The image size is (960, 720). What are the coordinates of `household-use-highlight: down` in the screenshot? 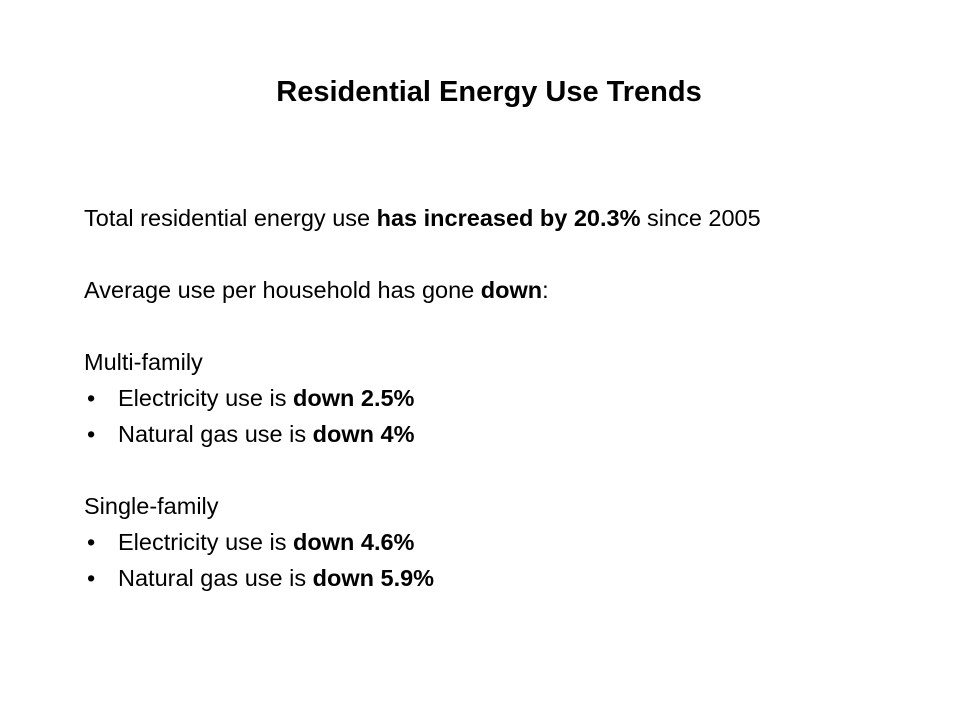 It's located at (511, 290).